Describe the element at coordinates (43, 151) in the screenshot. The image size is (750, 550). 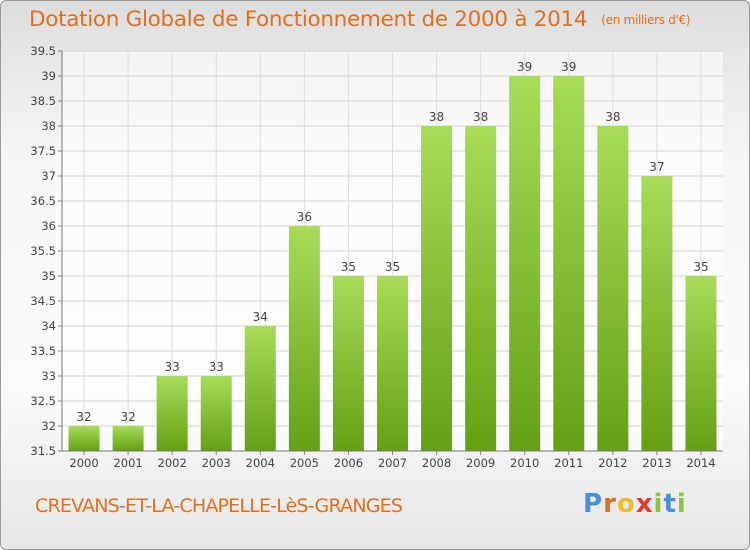
I see `y-tick-label: 37.5` at that location.